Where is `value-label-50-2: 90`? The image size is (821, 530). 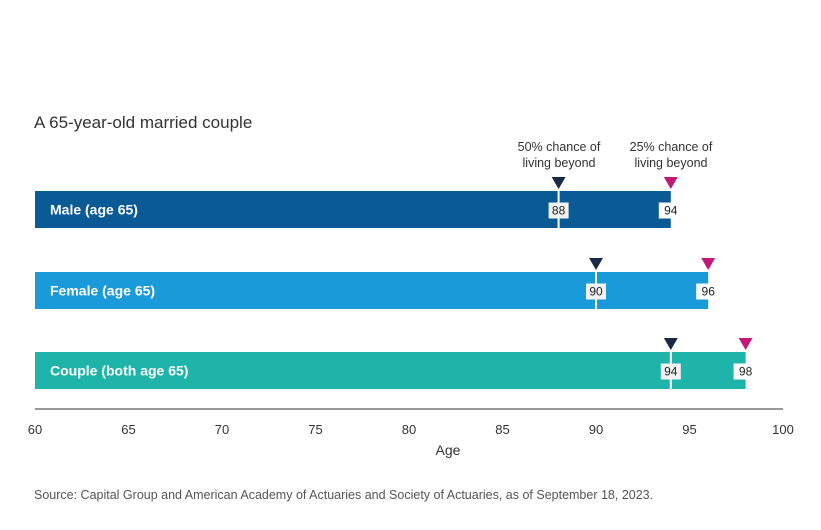 value-label-50-2: 90 is located at coordinates (596, 292).